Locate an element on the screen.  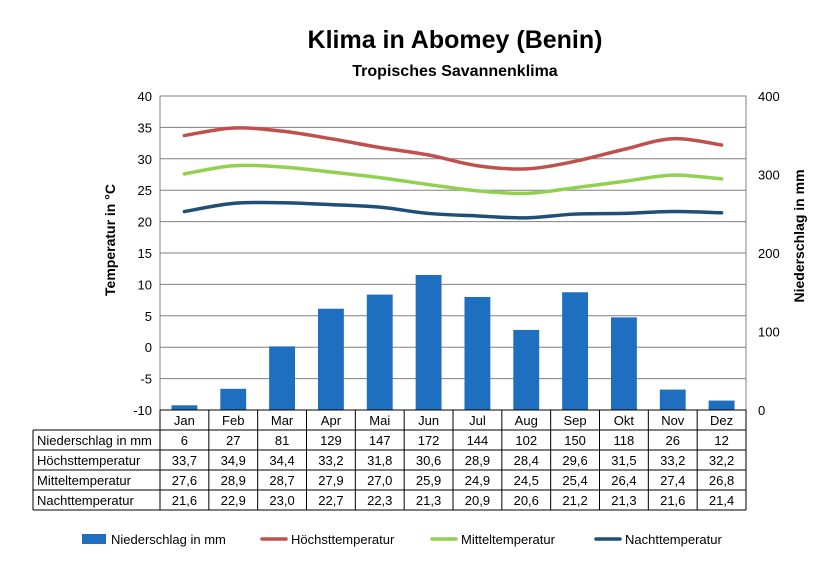
left-tick-label: 5 is located at coordinates (148, 316).